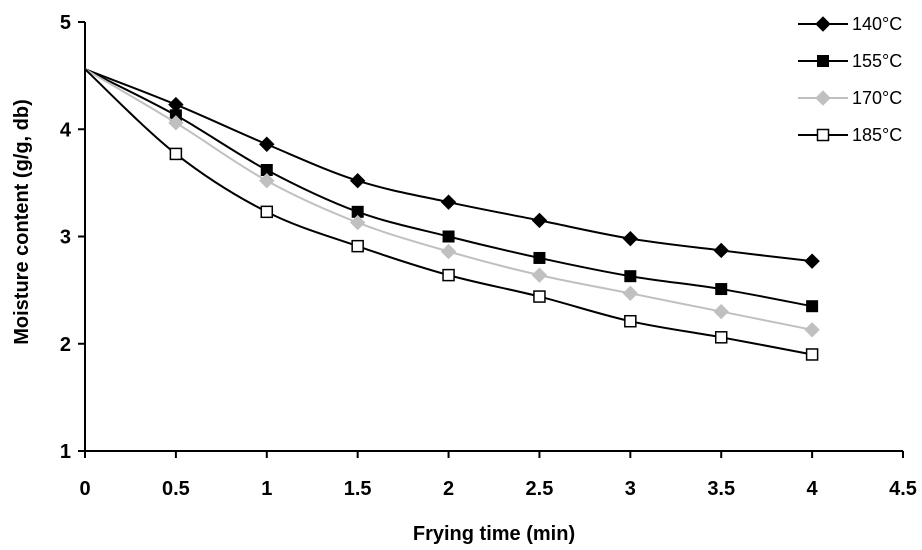 This screenshot has height=550, width=922. Describe the element at coordinates (850, 61) in the screenshot. I see `legend-item: 155°C` at that location.